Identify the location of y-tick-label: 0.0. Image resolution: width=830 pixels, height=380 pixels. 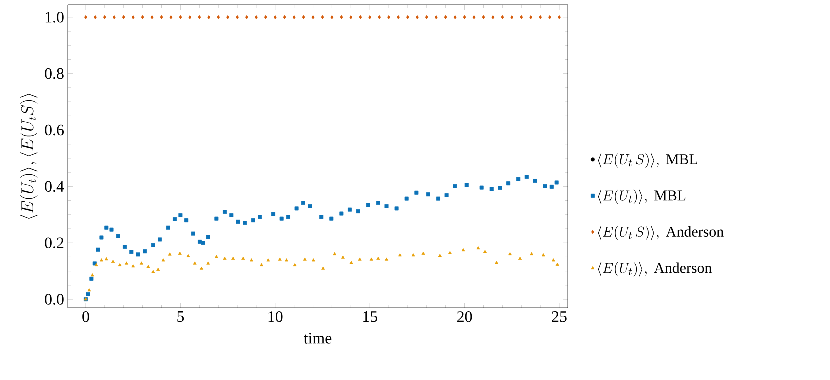
(54, 299).